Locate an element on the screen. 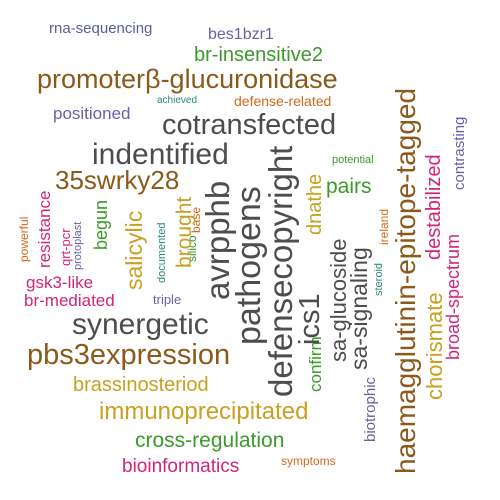 The width and height of the screenshot is (500, 500). word-bioinformatics: bioinformatics is located at coordinates (181, 466).